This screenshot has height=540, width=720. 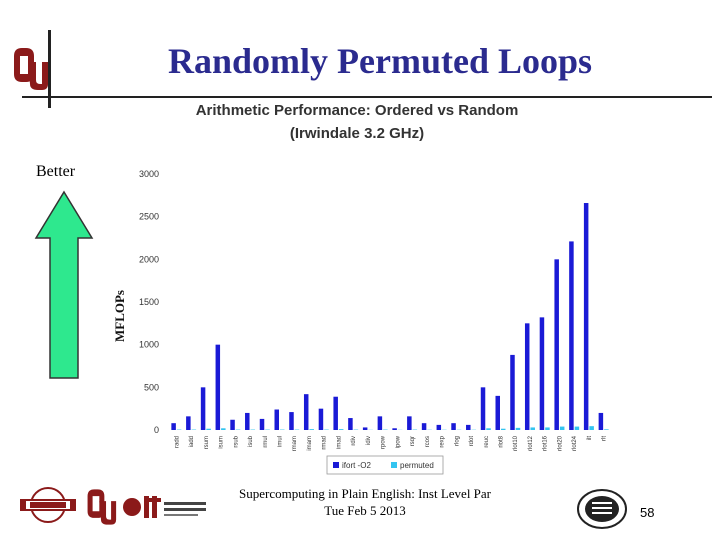 I want to click on better-label: Better, so click(x=56, y=171).